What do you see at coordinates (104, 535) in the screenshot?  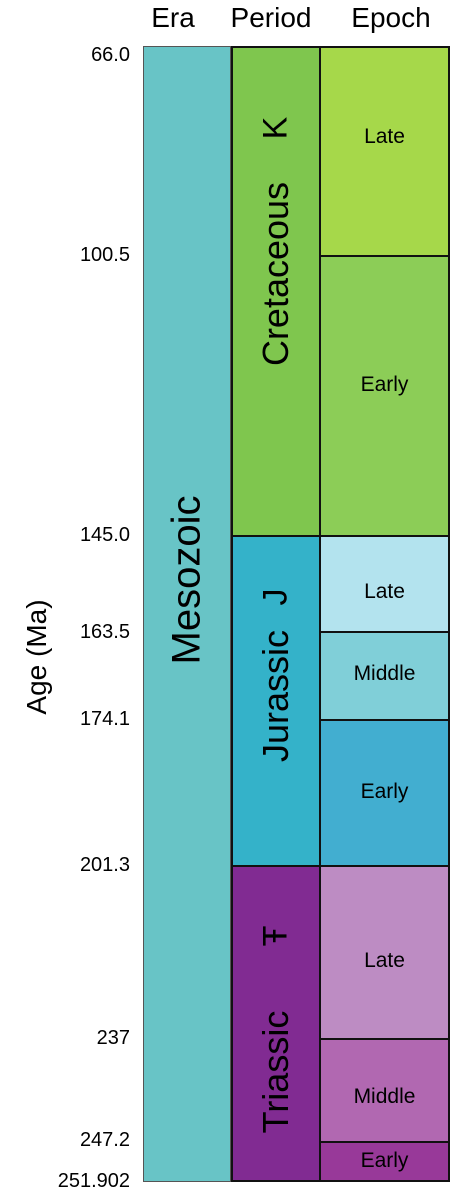 I see `age-tick-label: 145.0` at bounding box center [104, 535].